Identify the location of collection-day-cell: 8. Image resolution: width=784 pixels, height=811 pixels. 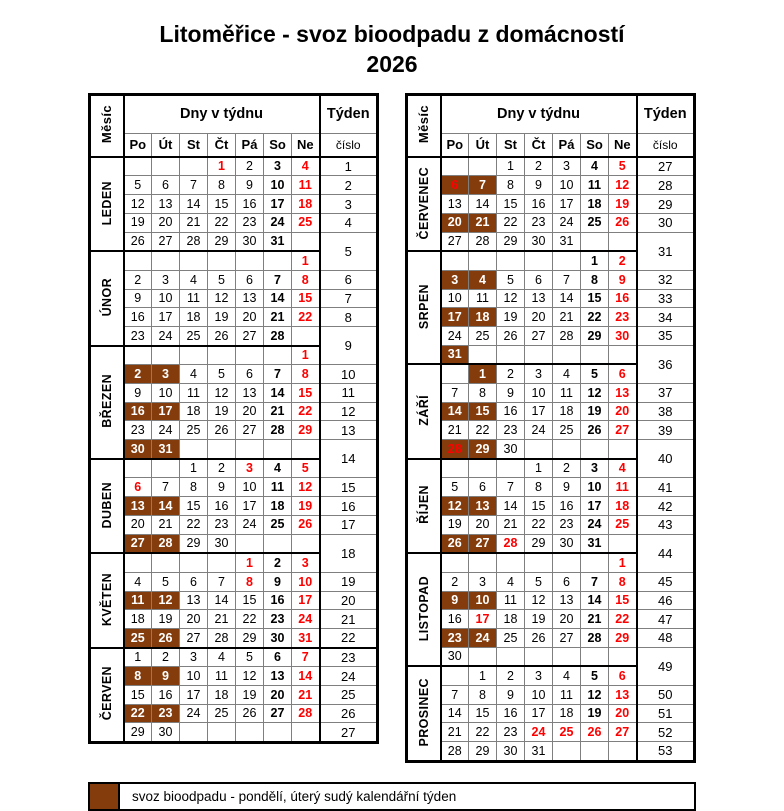
(137, 676).